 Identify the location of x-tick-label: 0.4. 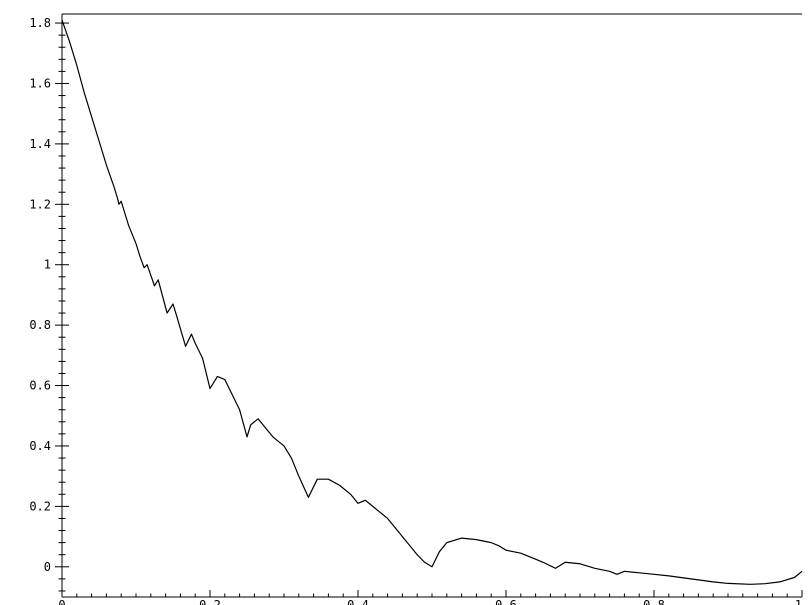
(358, 601).